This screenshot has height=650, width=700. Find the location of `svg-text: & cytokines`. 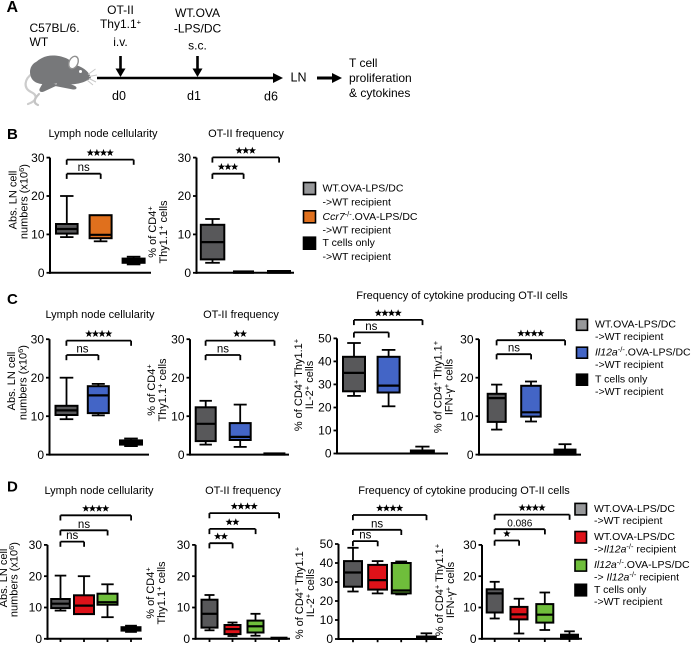

svg-text: & cytokines is located at coordinates (379, 93).